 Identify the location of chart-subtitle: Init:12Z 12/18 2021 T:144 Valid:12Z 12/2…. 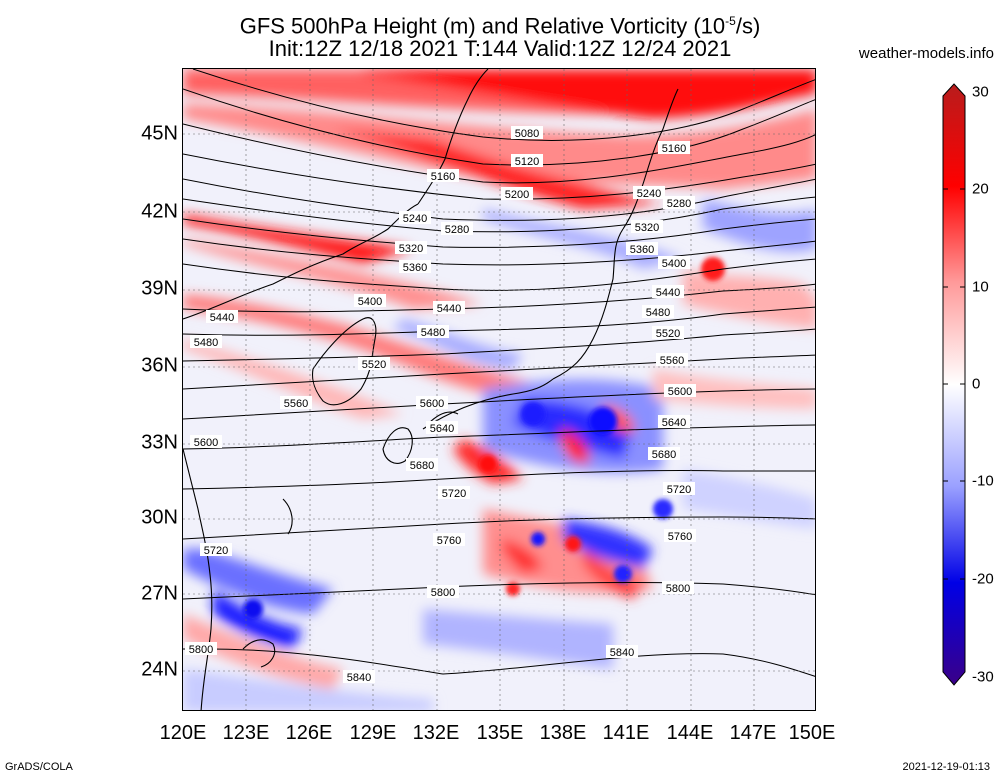
(500, 48).